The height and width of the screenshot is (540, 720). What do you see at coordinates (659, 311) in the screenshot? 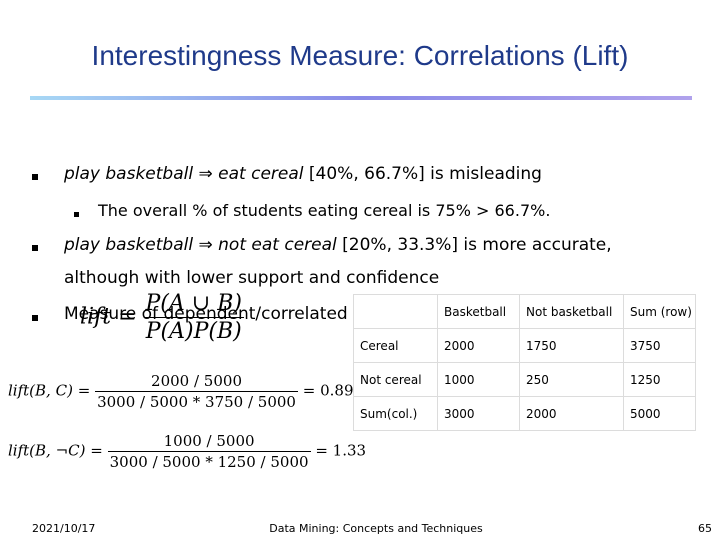
I see `table-header-cell: Sum (row)` at bounding box center [659, 311].